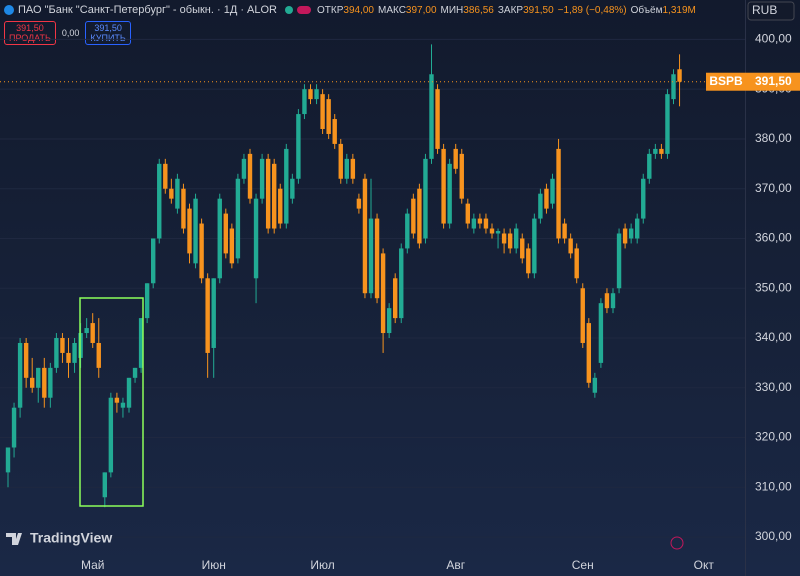  I want to click on price-badge, so click(773, 81).